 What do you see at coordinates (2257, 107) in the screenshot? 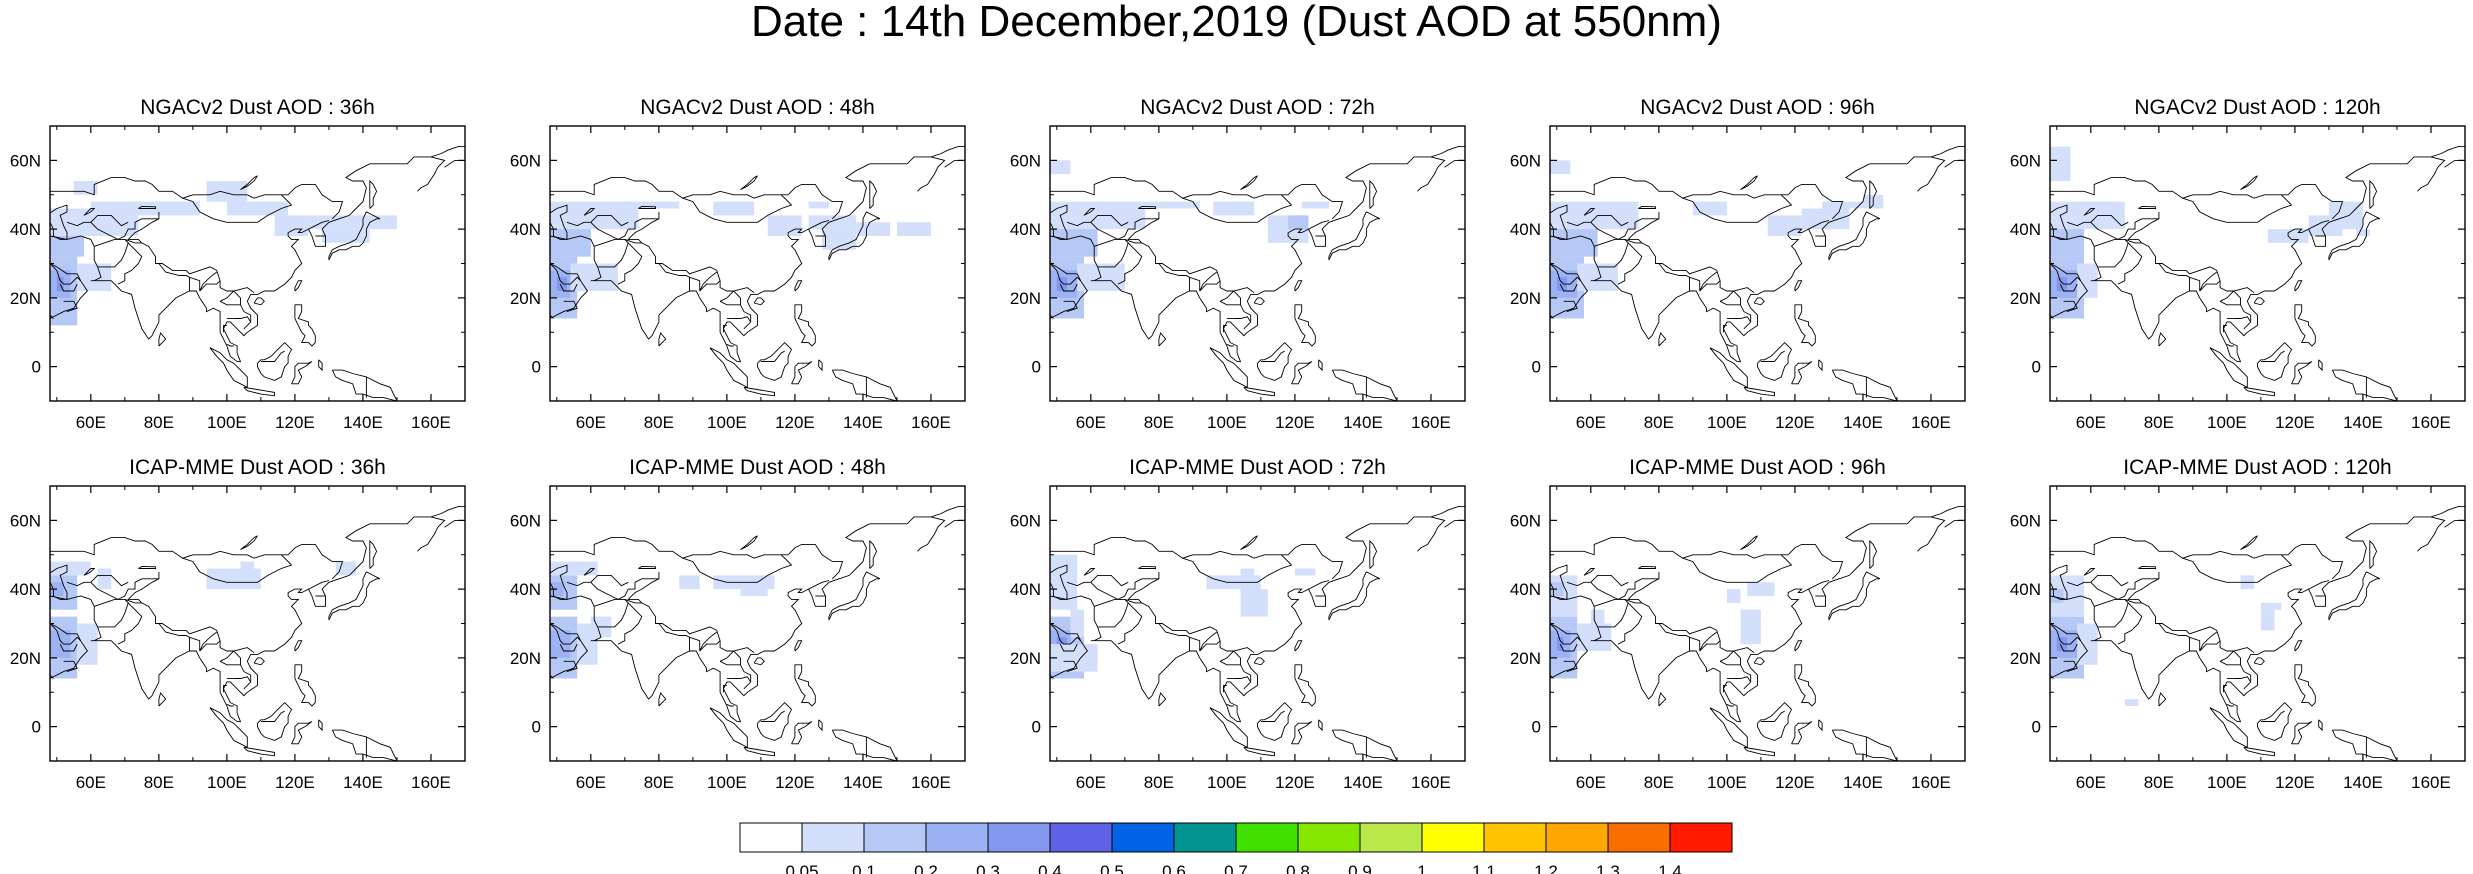
I see `panel-title: NGACv2 Dust AOD : 120h` at bounding box center [2257, 107].